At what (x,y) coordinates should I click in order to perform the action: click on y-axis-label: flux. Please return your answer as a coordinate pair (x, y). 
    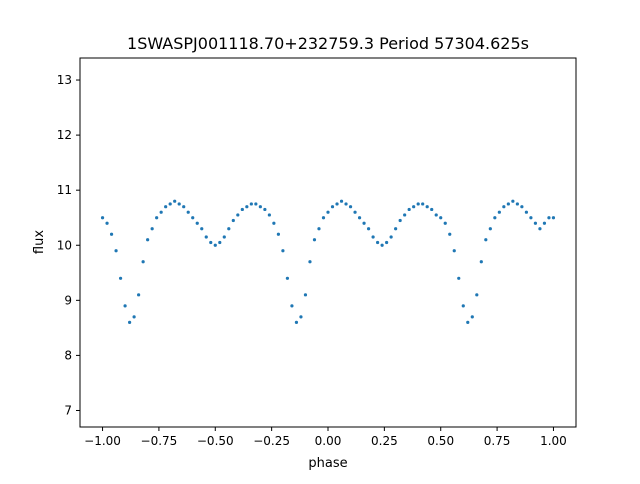
    Looking at the image, I should click on (39, 242).